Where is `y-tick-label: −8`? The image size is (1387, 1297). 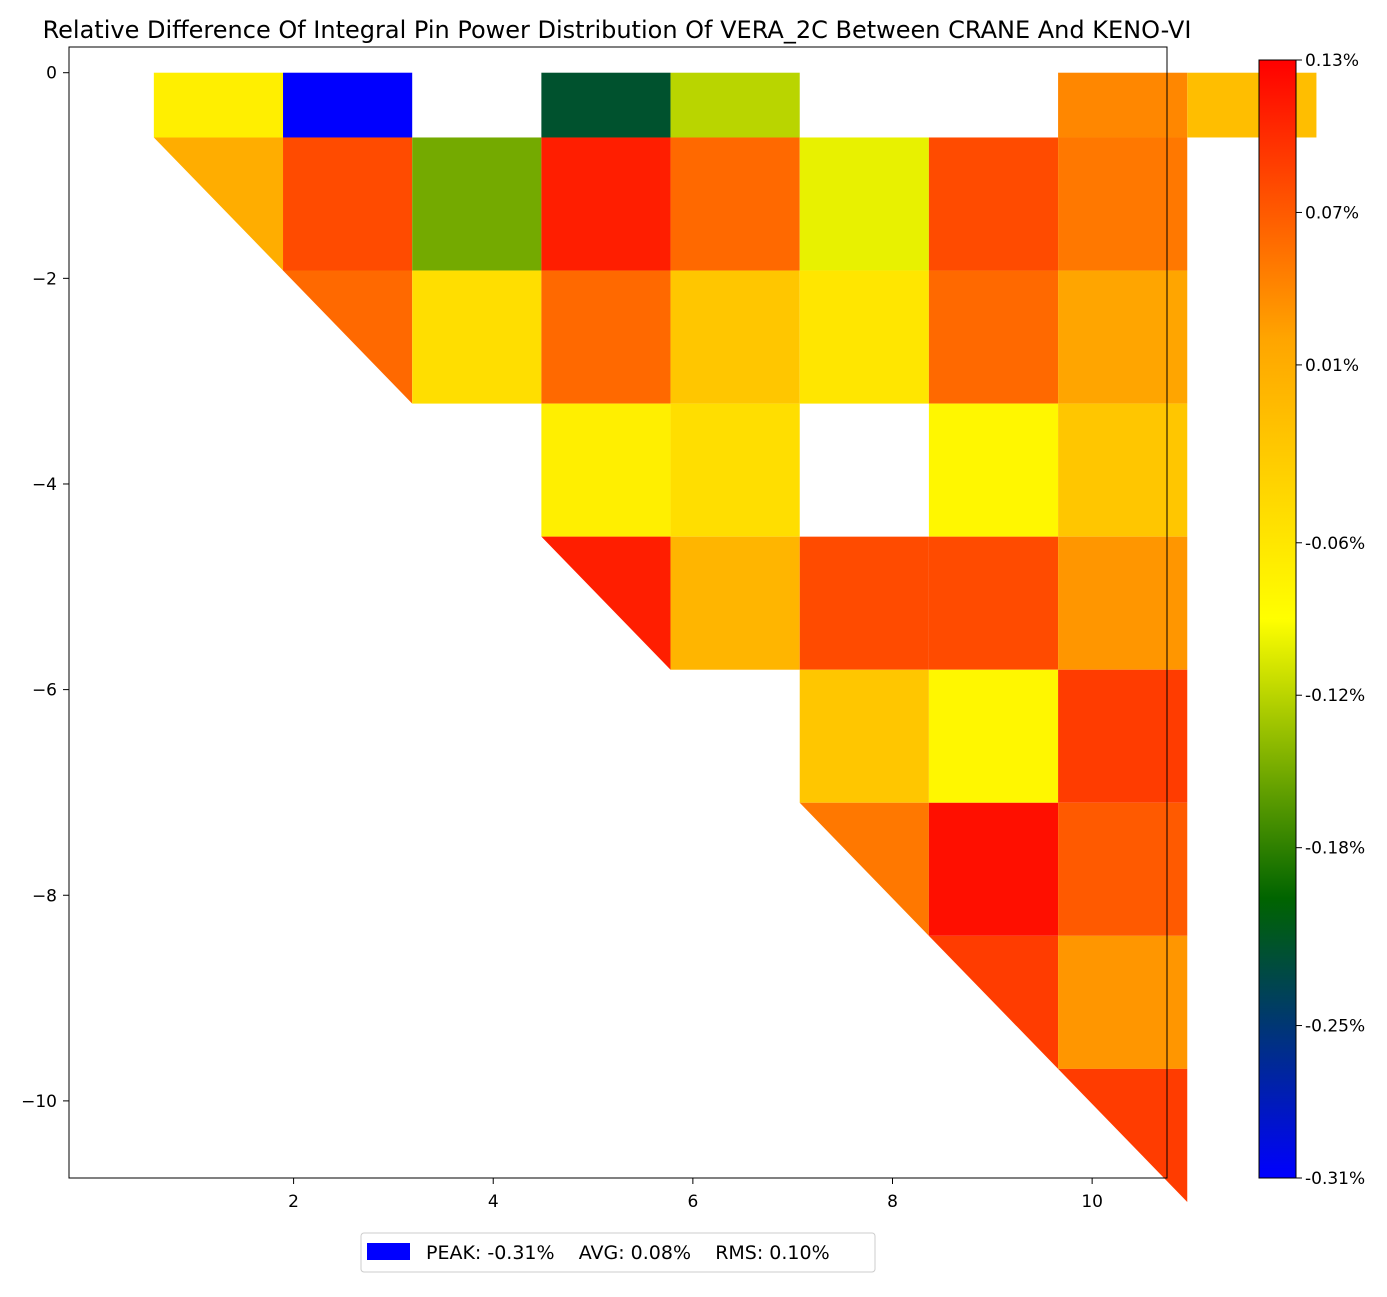
y-tick-label: −8 is located at coordinates (44, 896).